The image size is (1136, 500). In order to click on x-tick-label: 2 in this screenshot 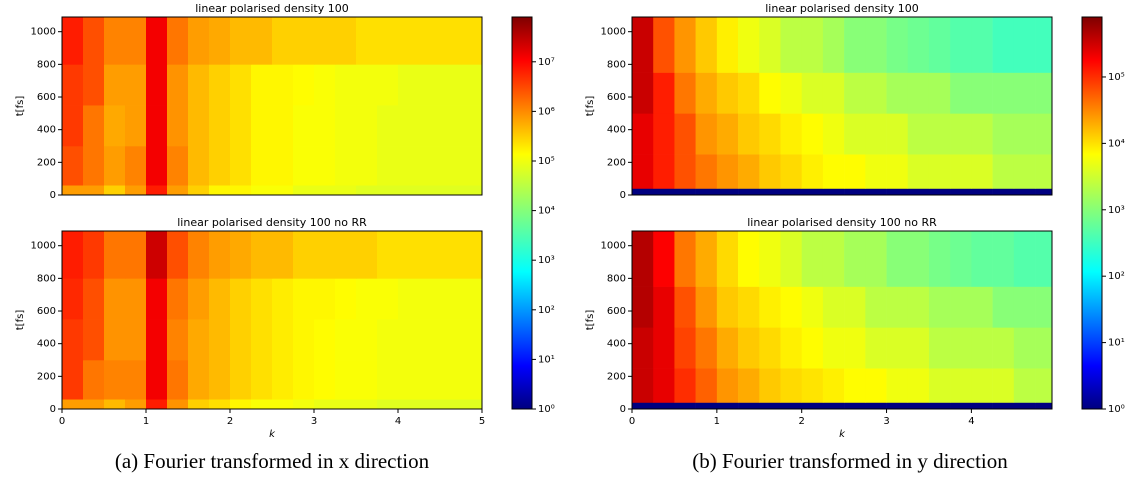, I will do `click(802, 421)`.